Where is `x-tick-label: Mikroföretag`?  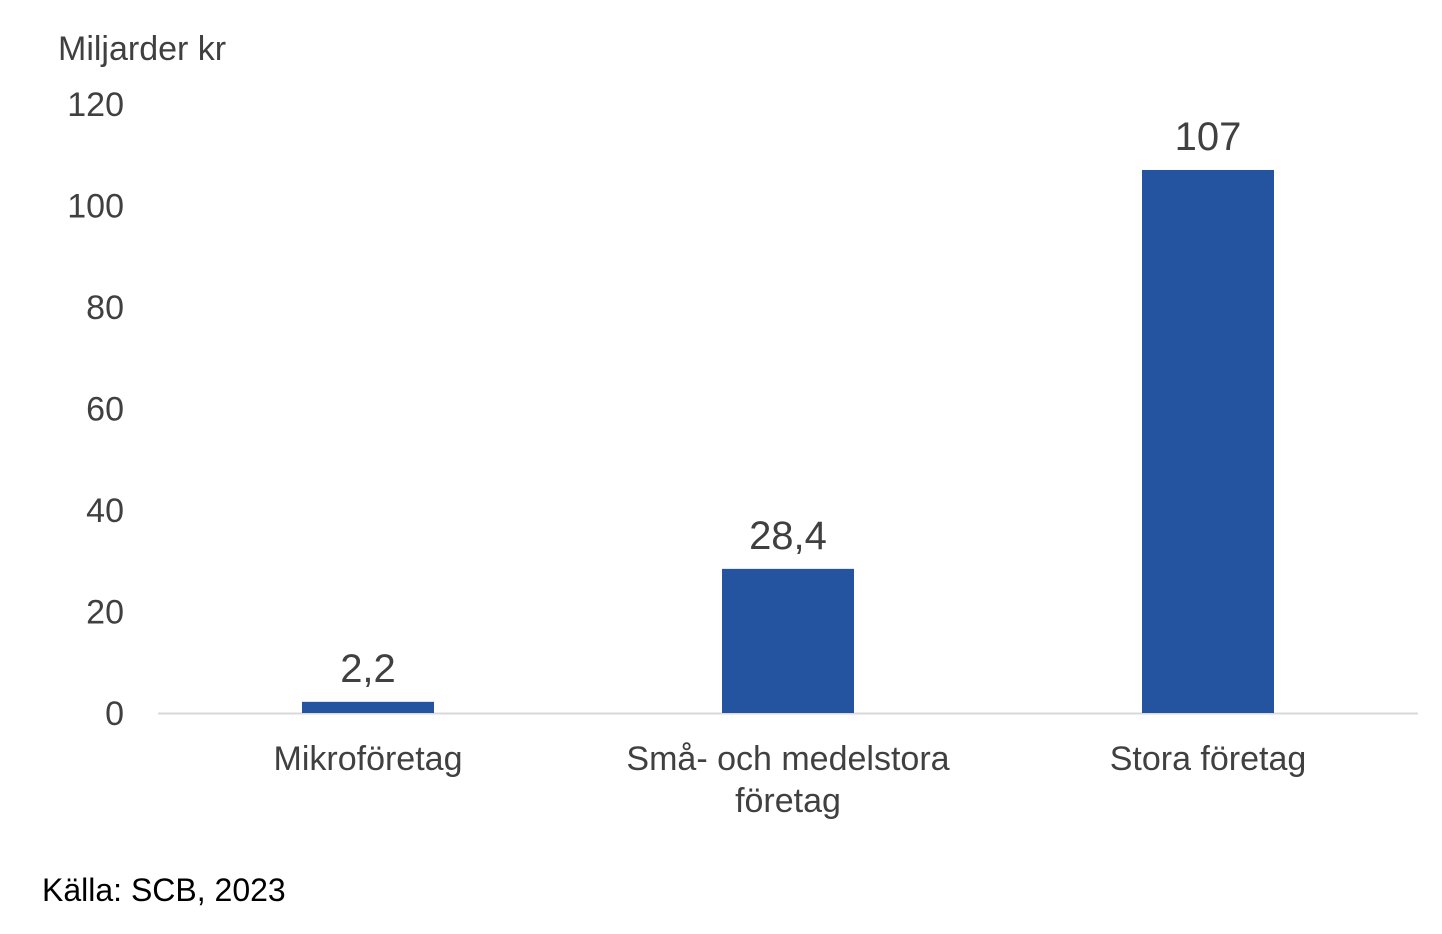 x-tick-label: Mikroföretag is located at coordinates (368, 759).